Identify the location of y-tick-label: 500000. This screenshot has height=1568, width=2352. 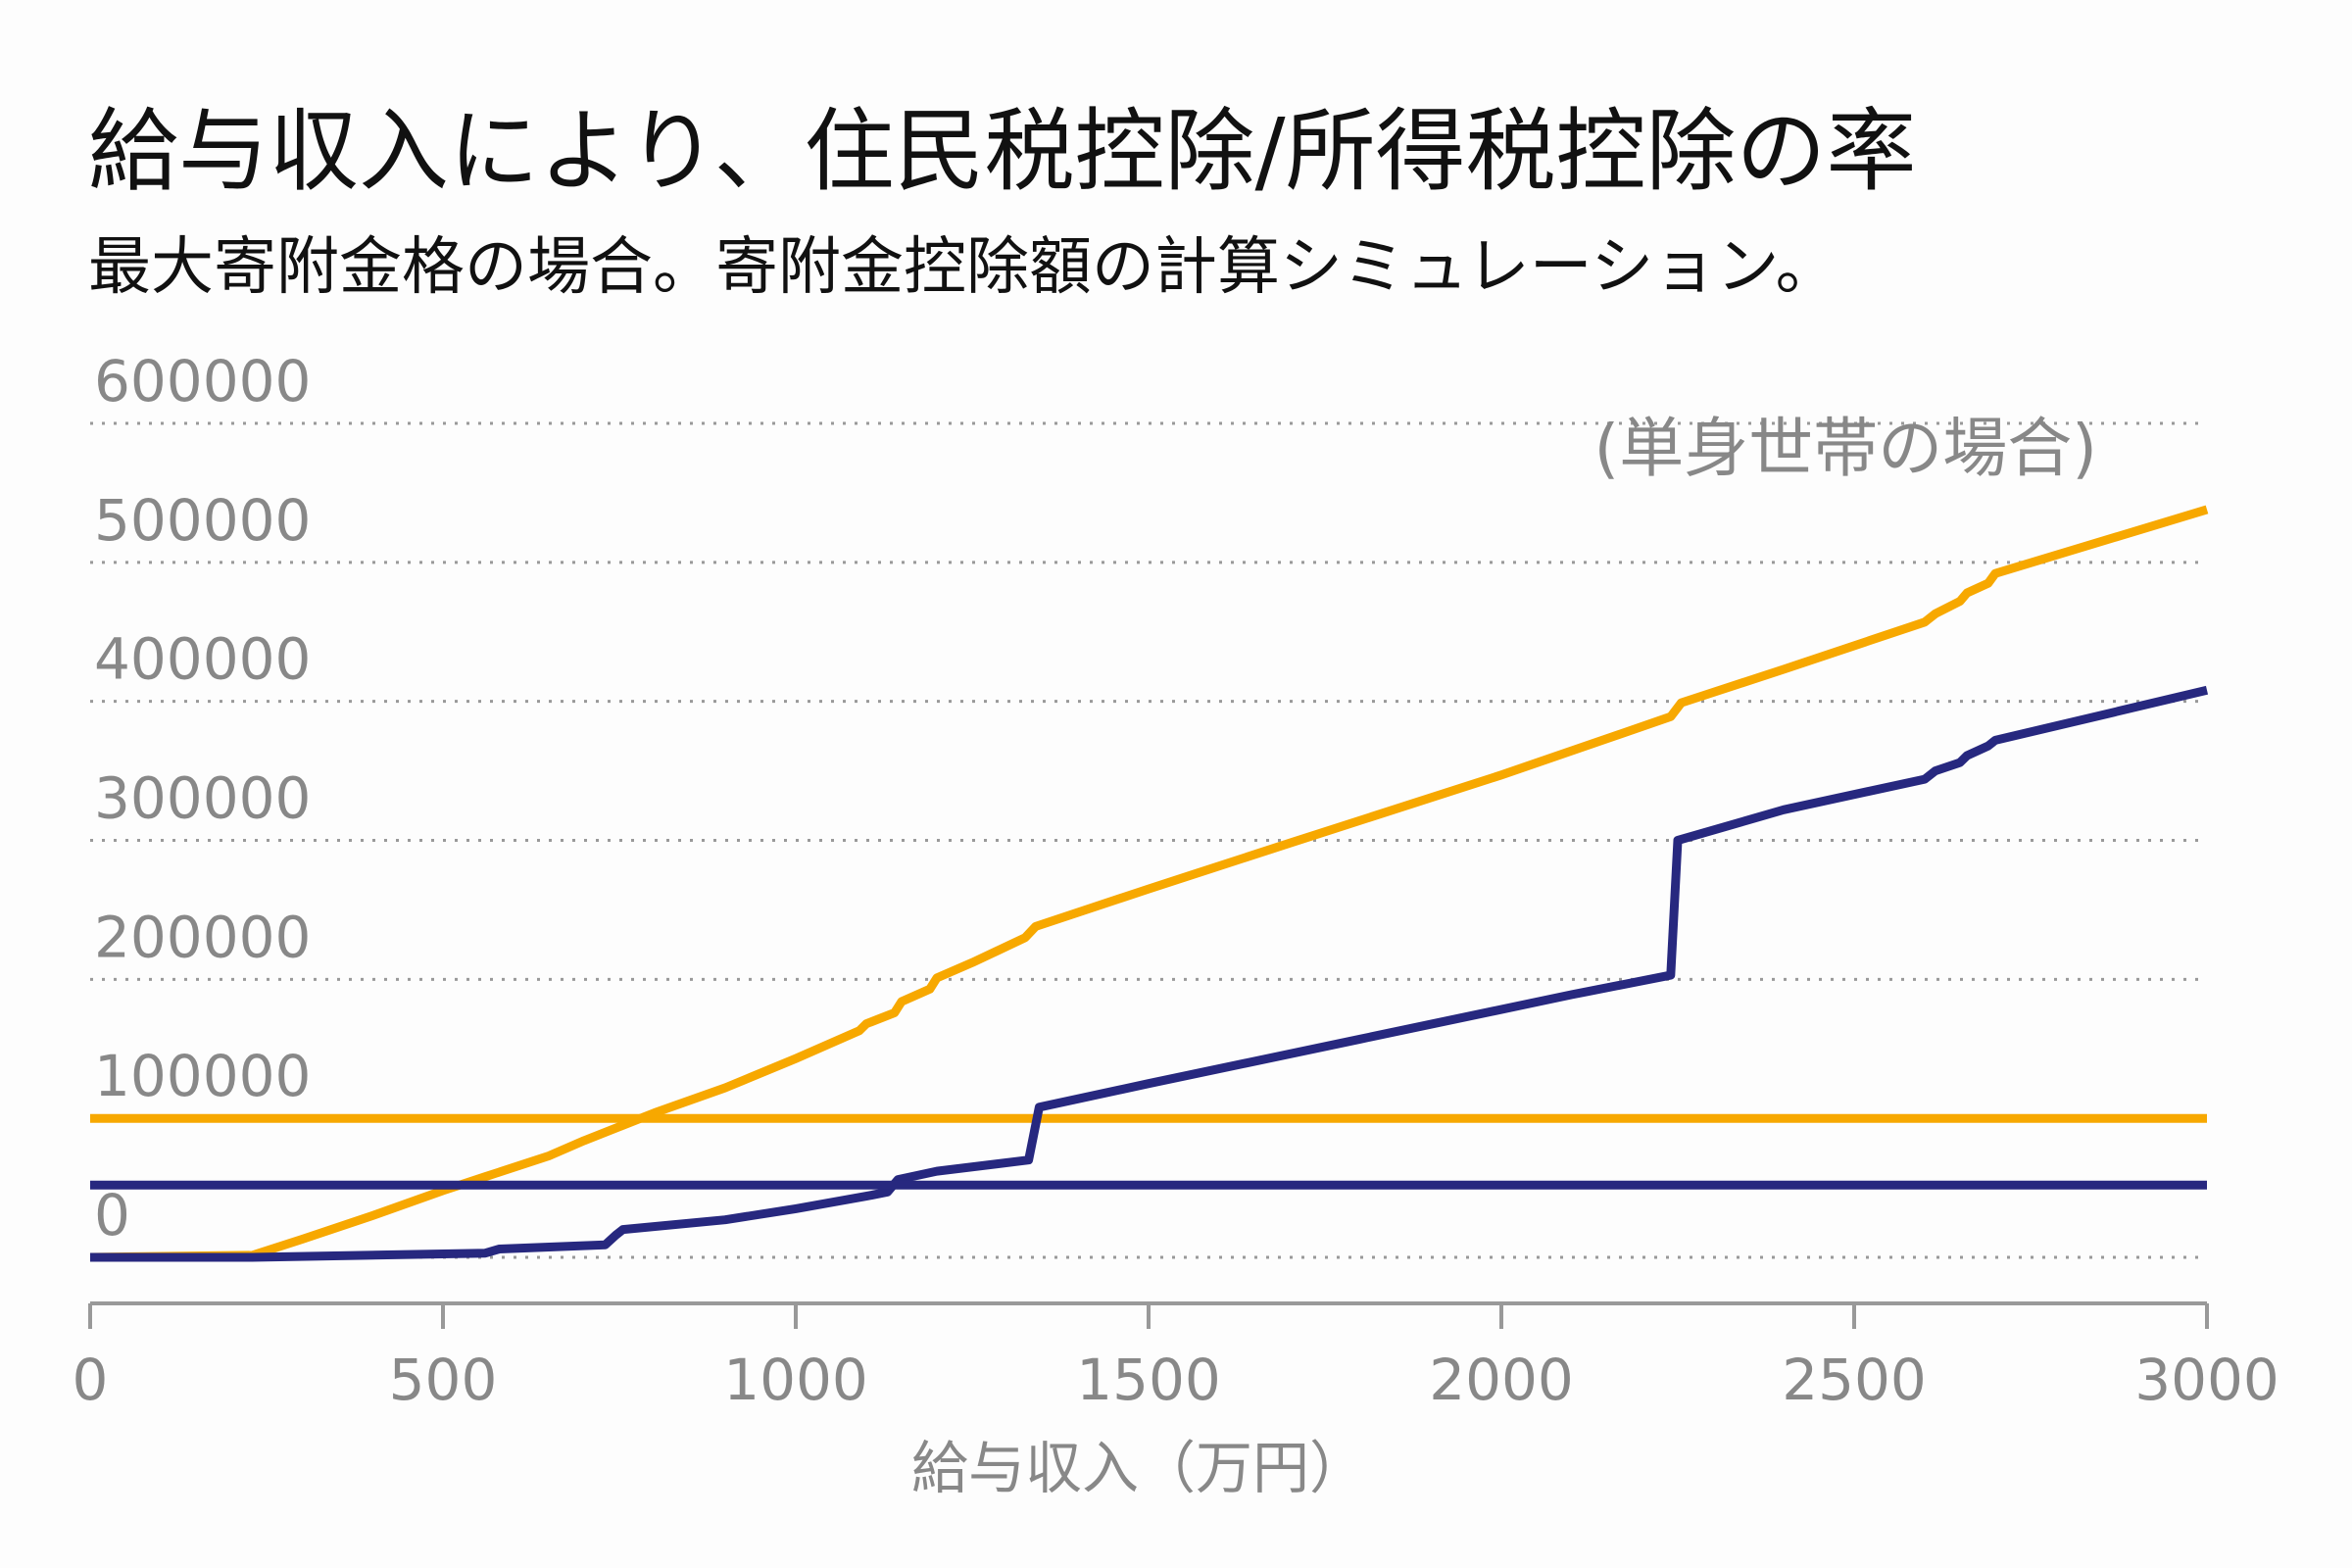
(202, 520).